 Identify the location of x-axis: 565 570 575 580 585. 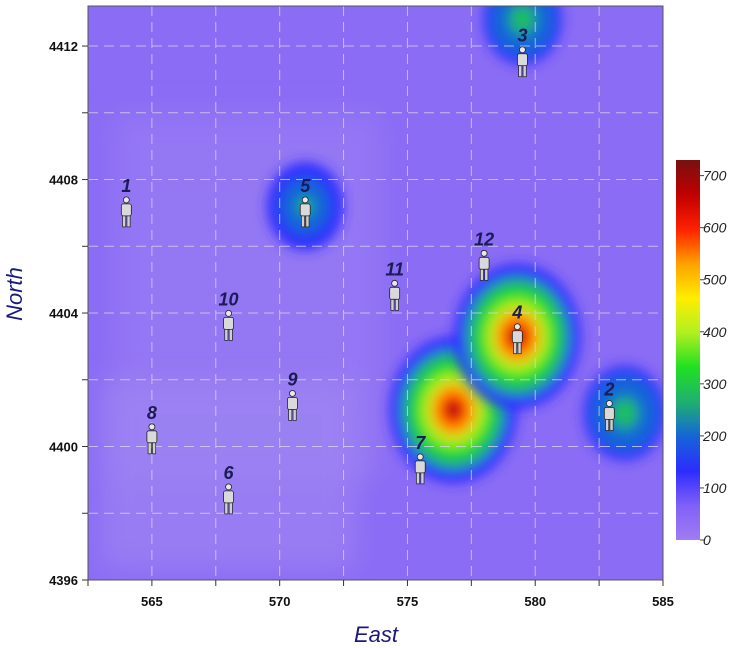
(380, 594).